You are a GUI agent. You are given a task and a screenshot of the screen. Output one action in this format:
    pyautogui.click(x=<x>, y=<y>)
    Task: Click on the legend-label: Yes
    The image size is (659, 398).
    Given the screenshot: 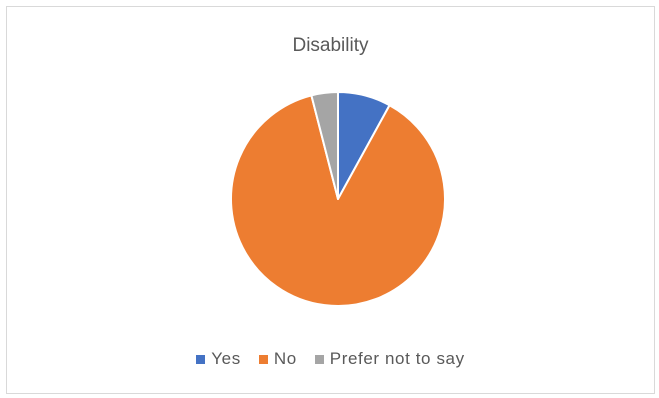 What is the action you would take?
    pyautogui.click(x=226, y=358)
    